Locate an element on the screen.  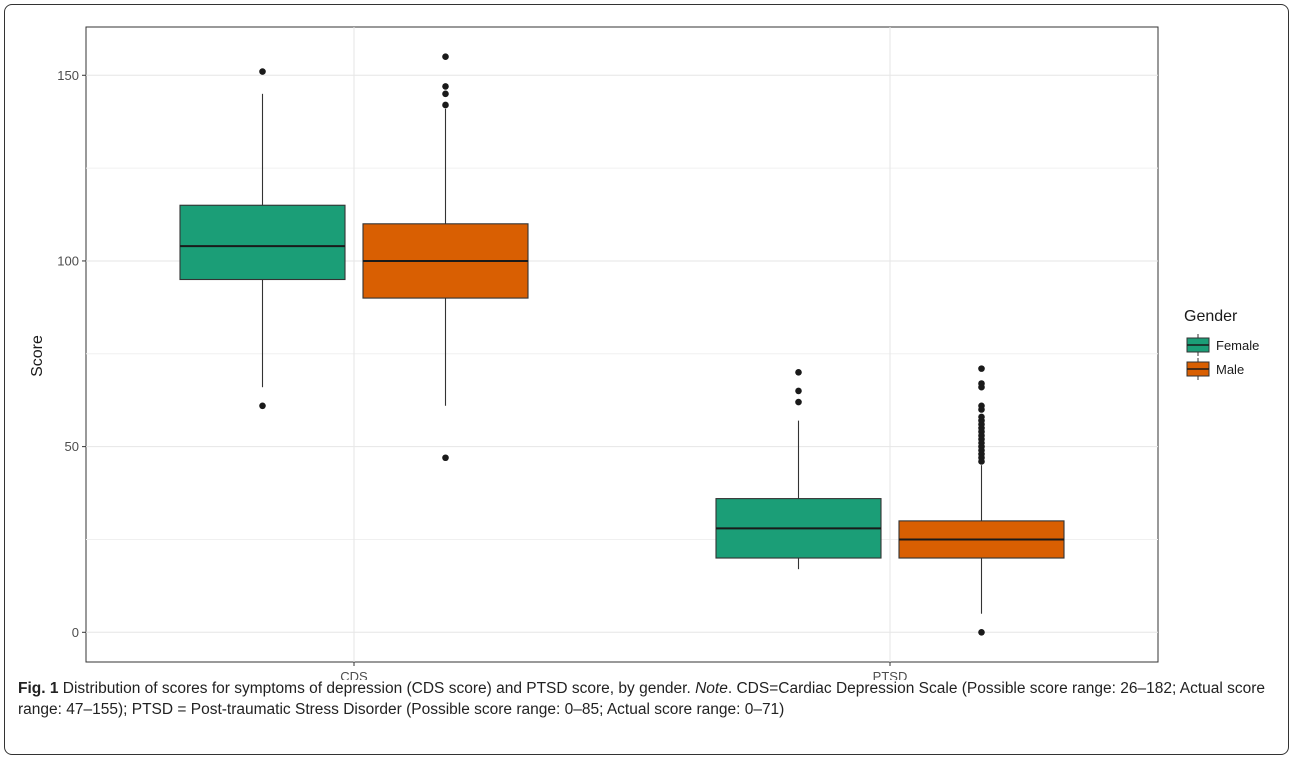
y-tick-label: 0 is located at coordinates (75, 632).